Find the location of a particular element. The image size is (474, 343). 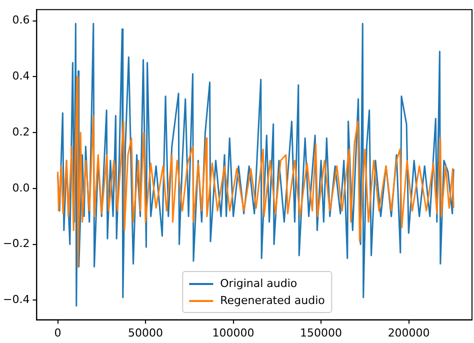

y-tick-label: −0.2 is located at coordinates (16, 243).